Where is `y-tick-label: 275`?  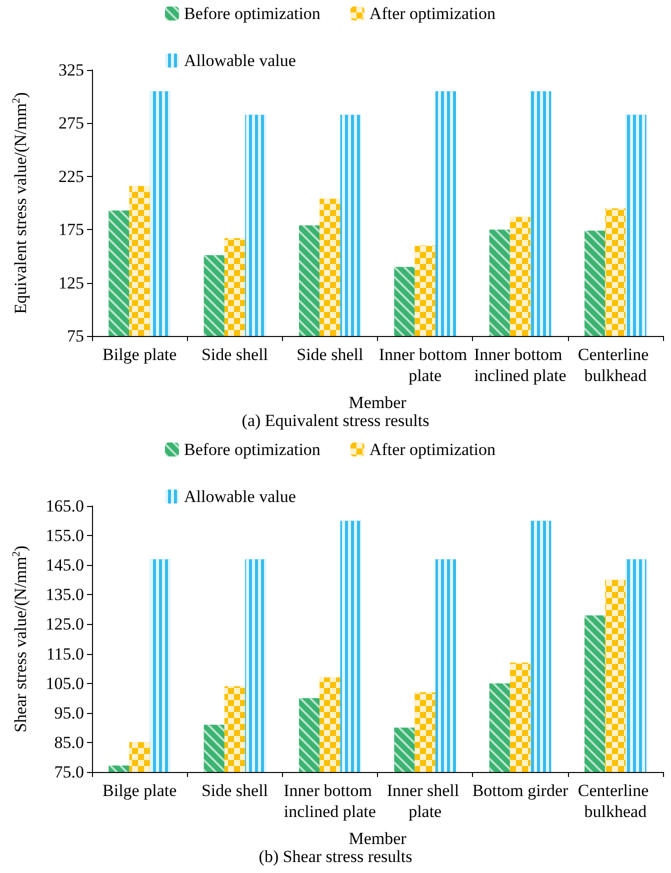 y-tick-label: 275 is located at coordinates (71, 123).